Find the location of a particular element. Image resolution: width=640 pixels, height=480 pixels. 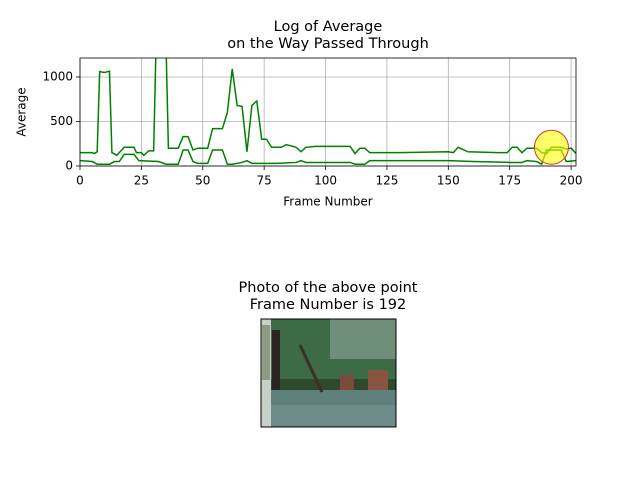

x-tick-label: 75 is located at coordinates (264, 181).